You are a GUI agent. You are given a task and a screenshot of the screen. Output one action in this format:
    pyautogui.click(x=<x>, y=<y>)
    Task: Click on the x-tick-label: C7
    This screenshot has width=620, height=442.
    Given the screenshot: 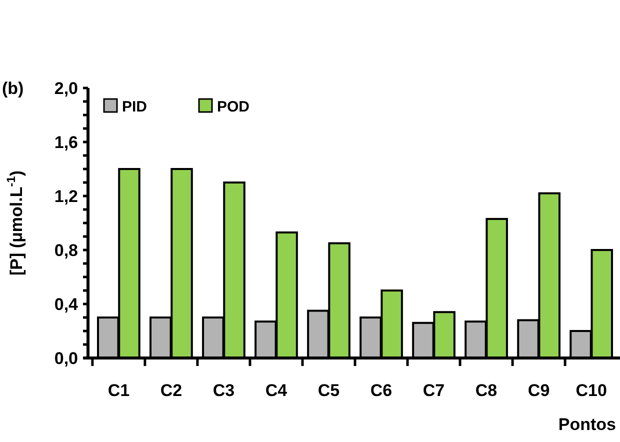 What is the action you would take?
    pyautogui.click(x=433, y=390)
    